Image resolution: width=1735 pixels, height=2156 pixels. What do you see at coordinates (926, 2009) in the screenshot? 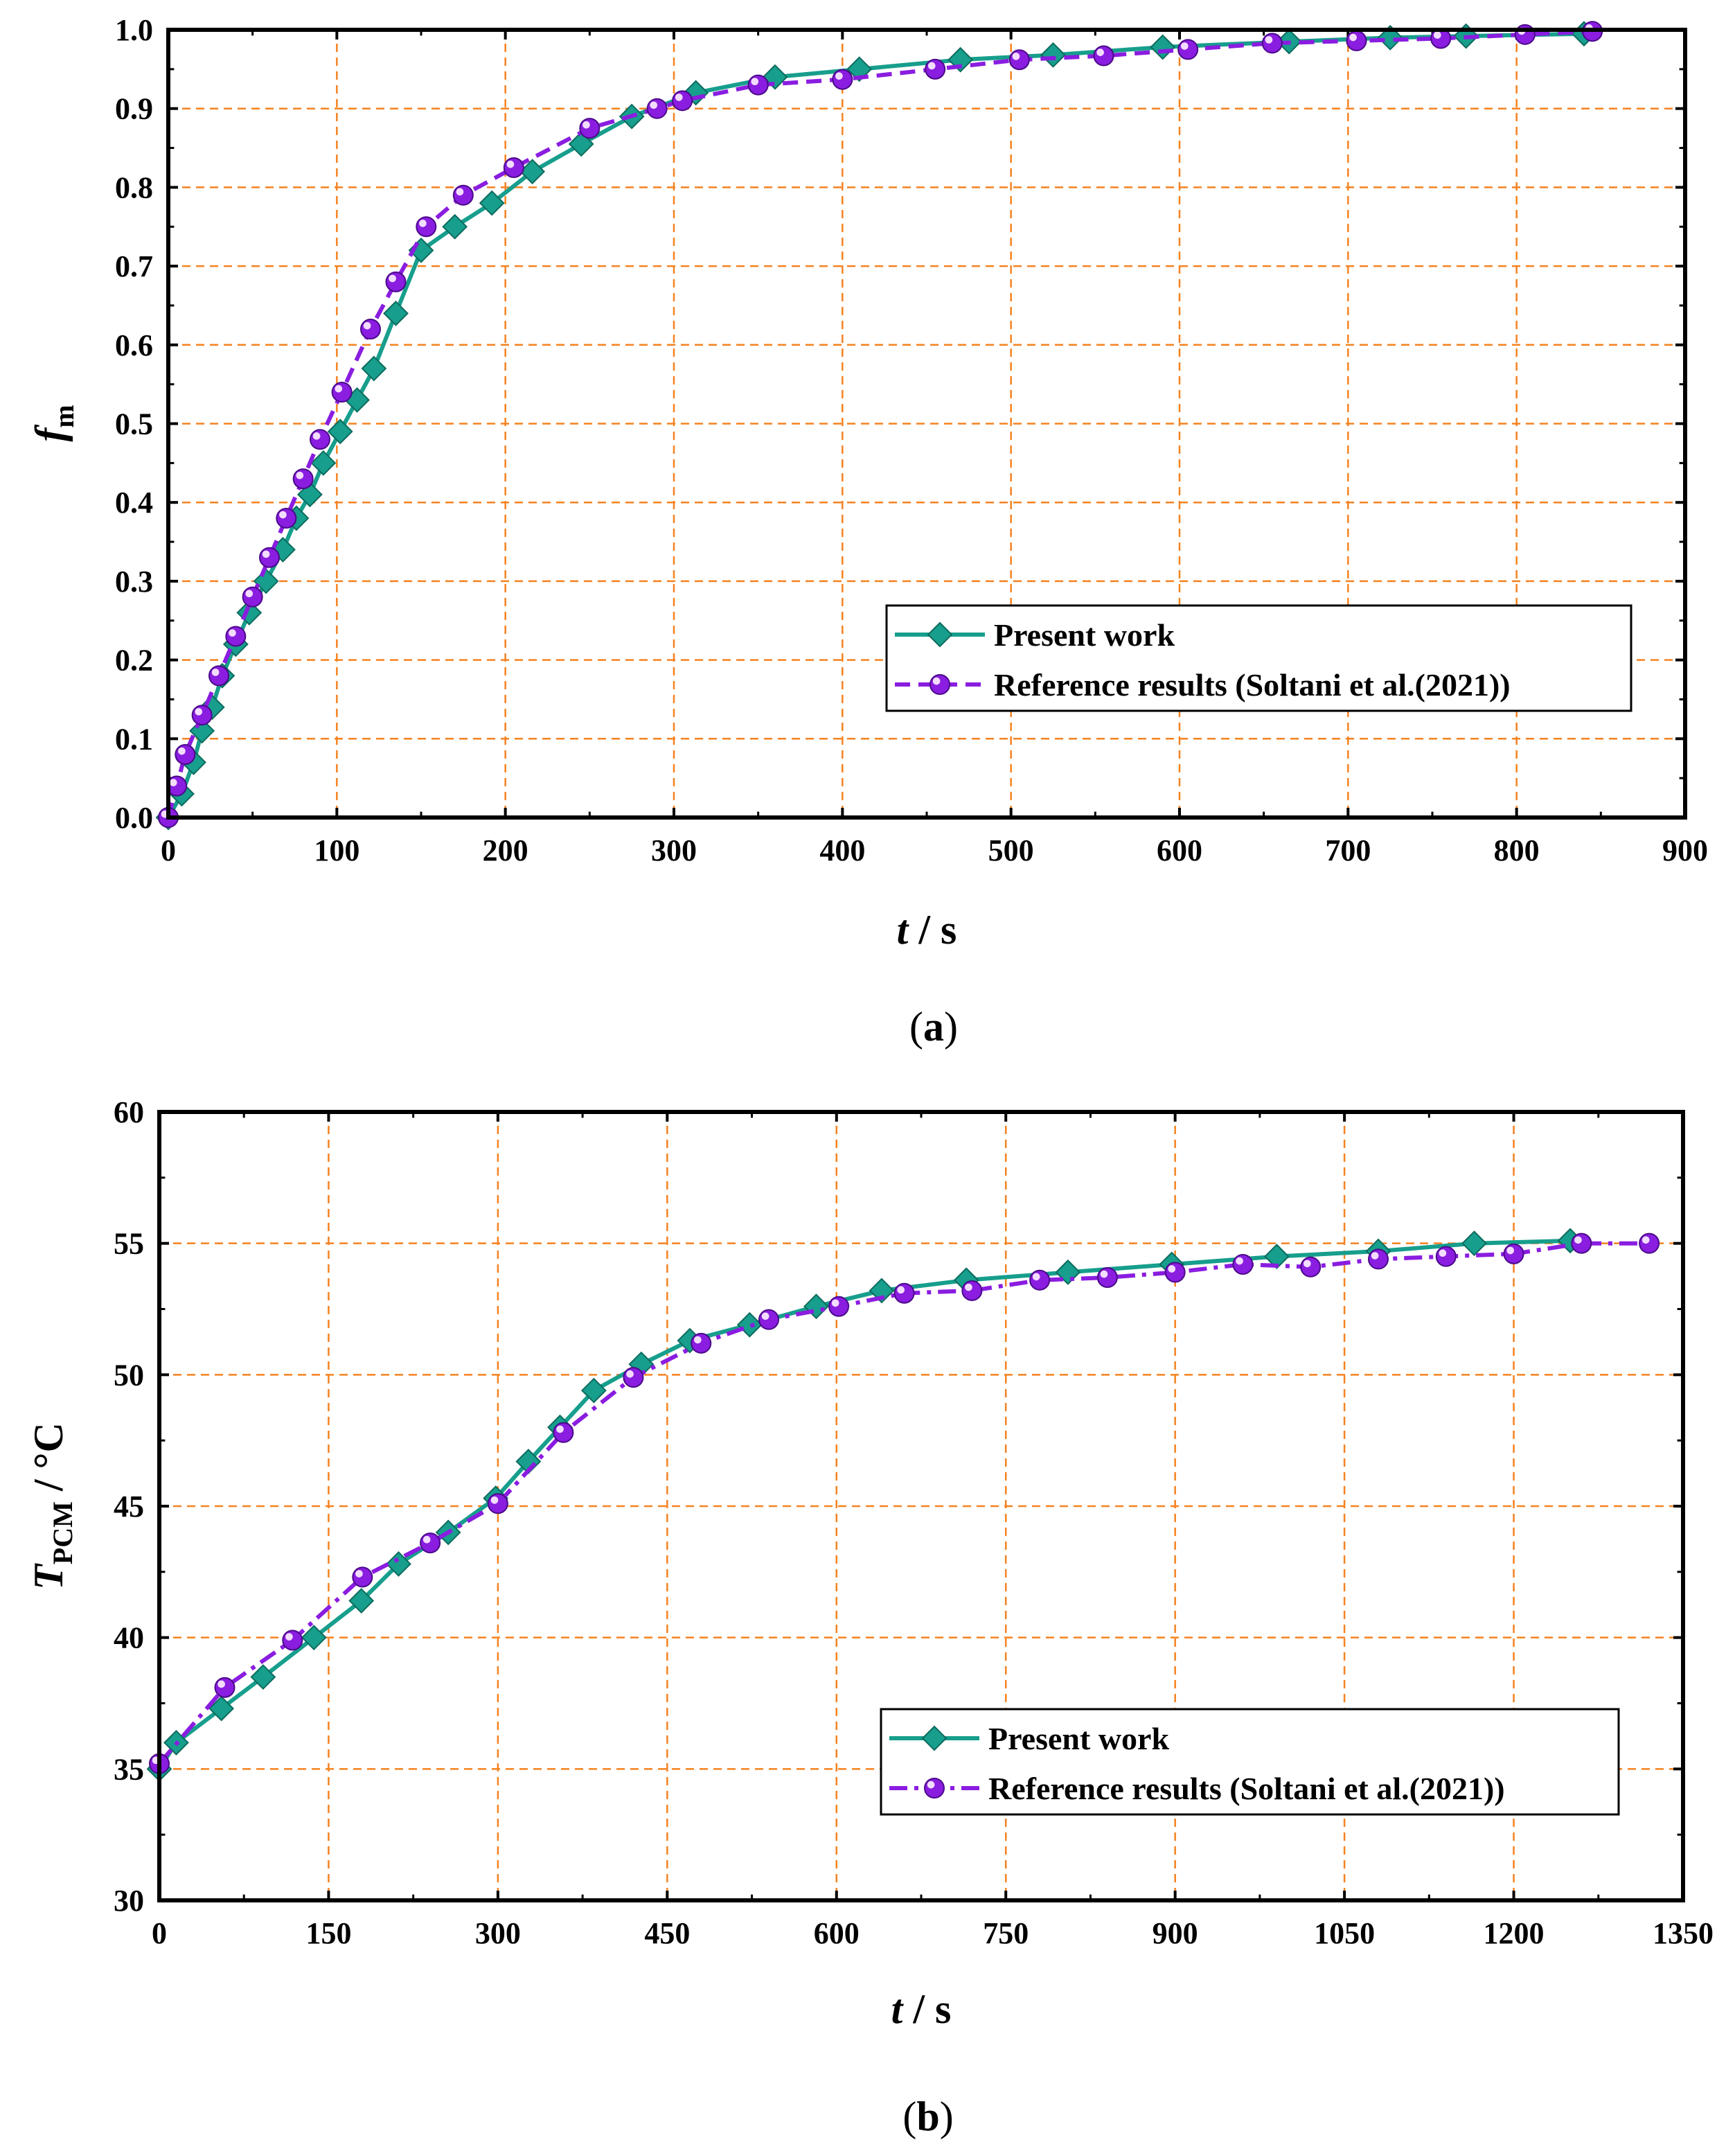
I see `x-axis-unit: / s` at bounding box center [926, 2009].